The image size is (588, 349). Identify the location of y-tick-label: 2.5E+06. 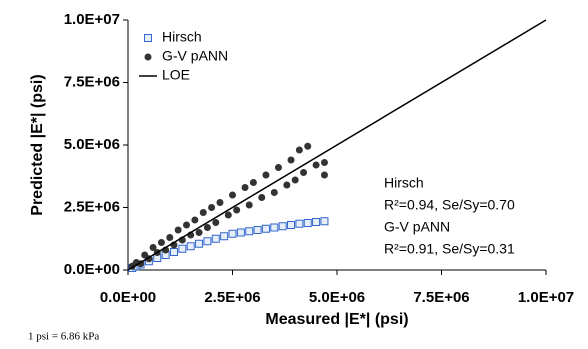
(92, 206).